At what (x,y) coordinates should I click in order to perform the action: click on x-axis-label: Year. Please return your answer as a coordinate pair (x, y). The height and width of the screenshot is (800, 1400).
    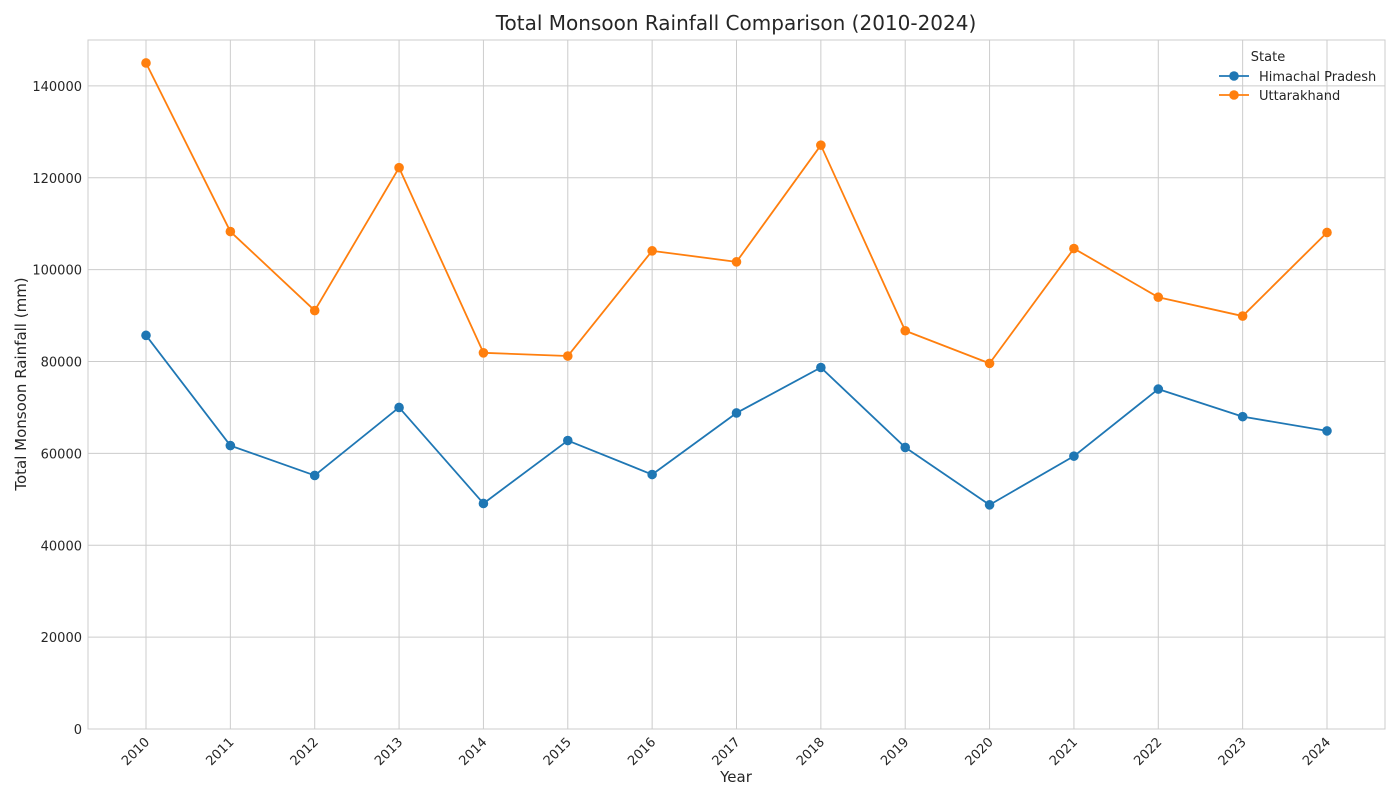
    Looking at the image, I should click on (736, 777).